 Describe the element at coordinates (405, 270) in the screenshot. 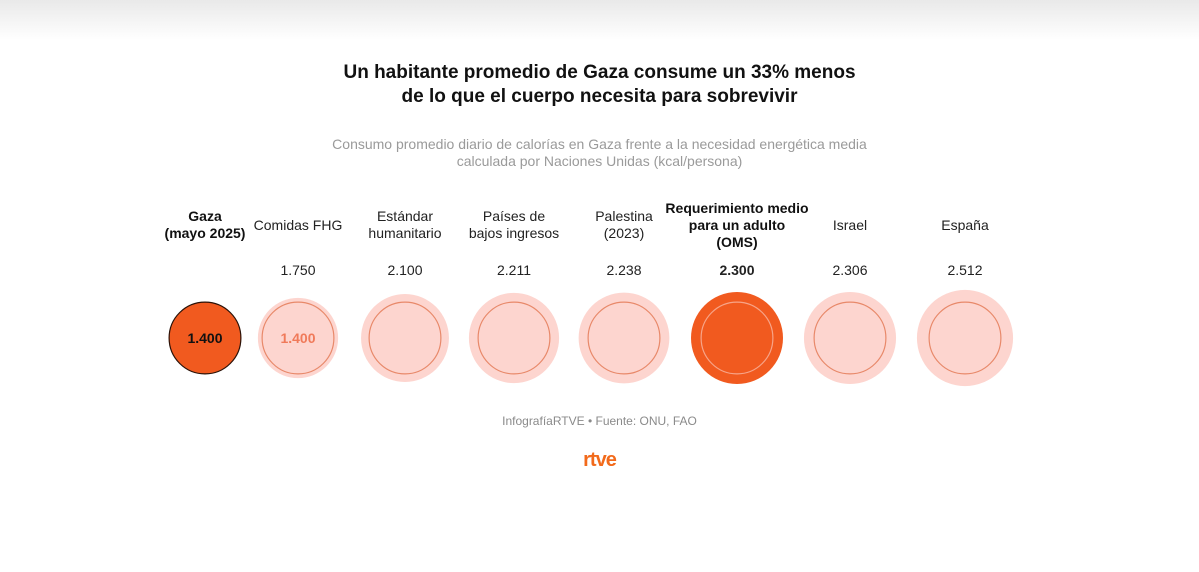

I see `value-label: 2.100` at that location.